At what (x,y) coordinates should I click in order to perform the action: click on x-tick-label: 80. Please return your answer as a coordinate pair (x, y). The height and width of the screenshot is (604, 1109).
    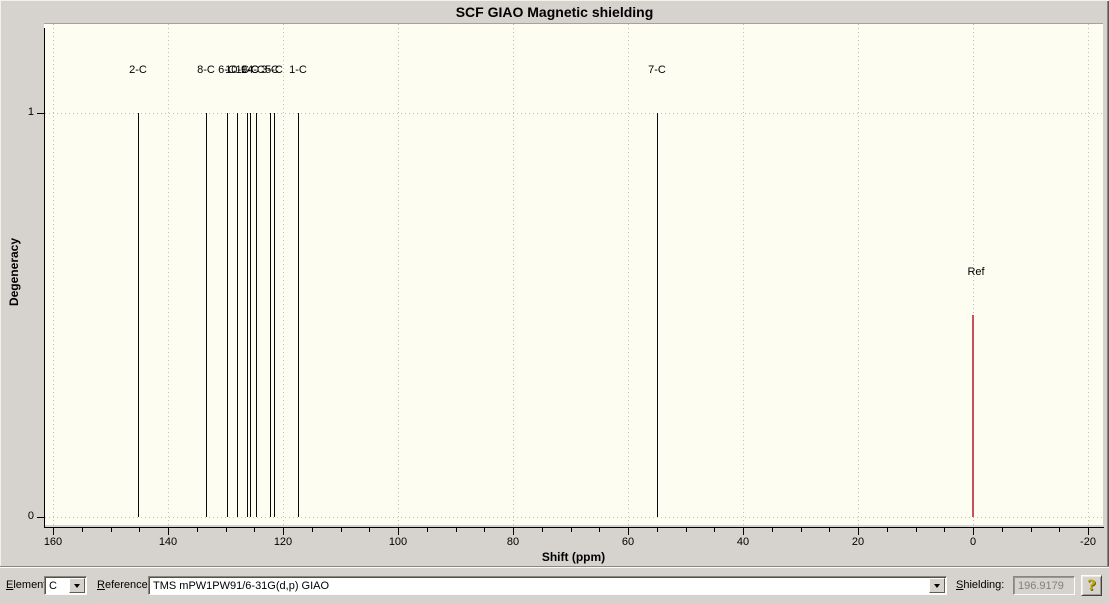
    Looking at the image, I should click on (513, 542).